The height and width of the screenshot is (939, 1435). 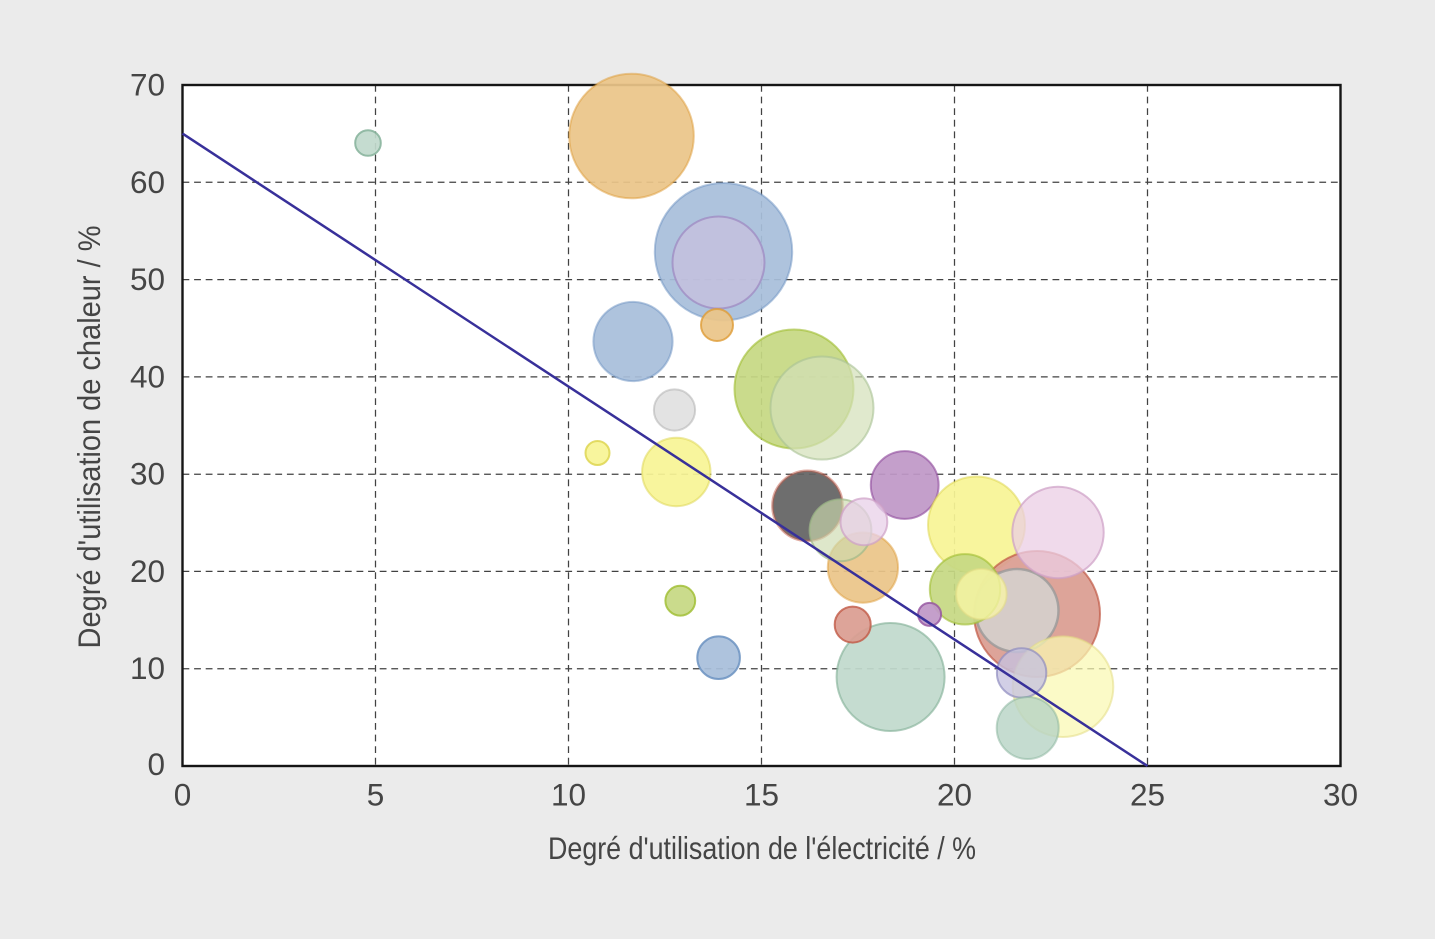 What do you see at coordinates (1147, 795) in the screenshot?
I see `svg-text: 25` at bounding box center [1147, 795].